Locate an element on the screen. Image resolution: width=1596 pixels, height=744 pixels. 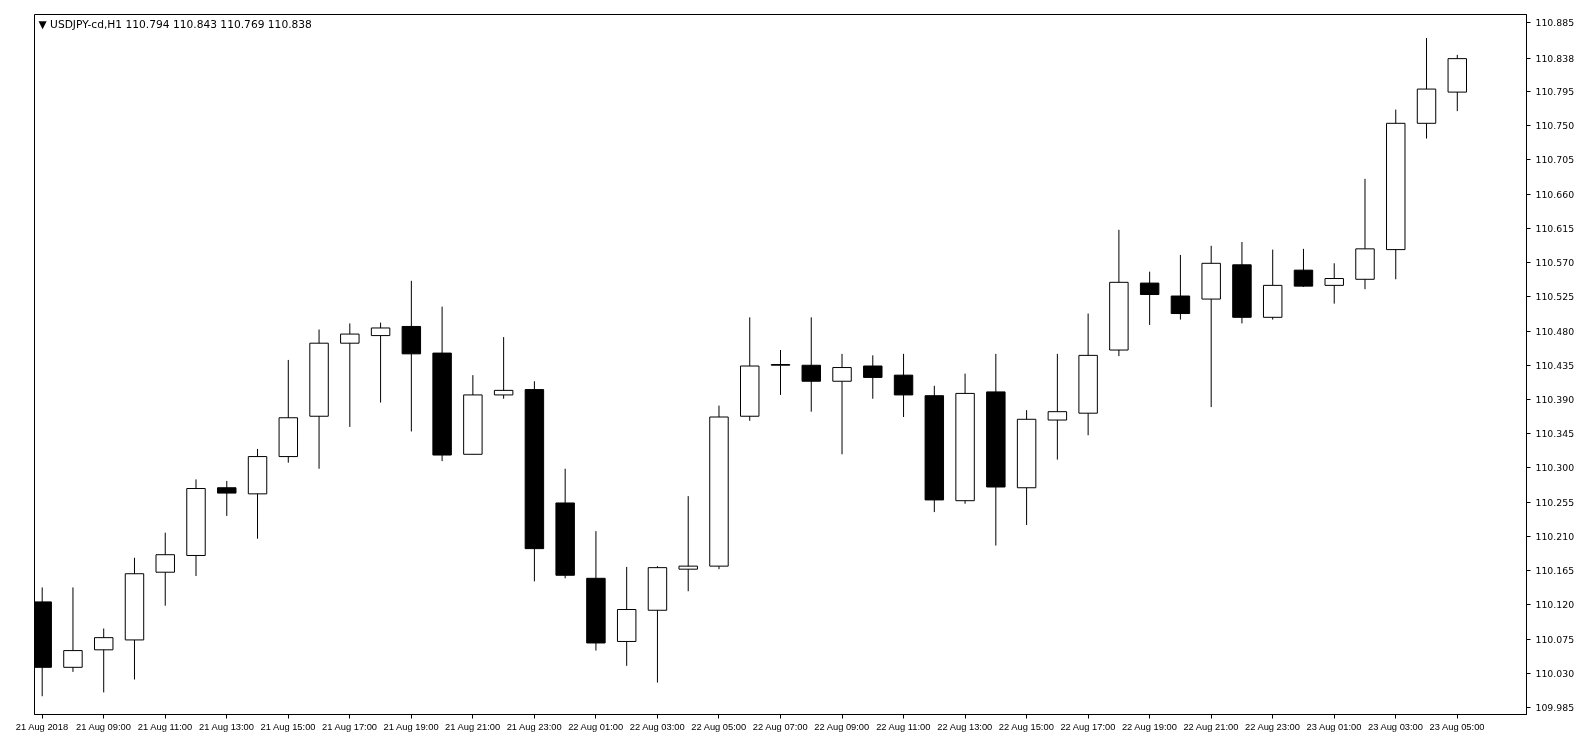
x-tick-label: 21 Aug 21:00 is located at coordinates (473, 726).